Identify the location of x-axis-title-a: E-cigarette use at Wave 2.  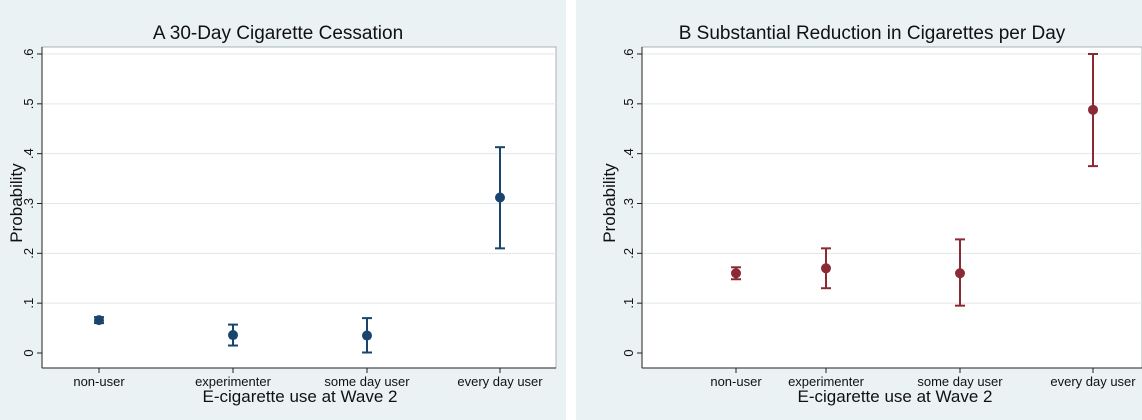
(300, 396).